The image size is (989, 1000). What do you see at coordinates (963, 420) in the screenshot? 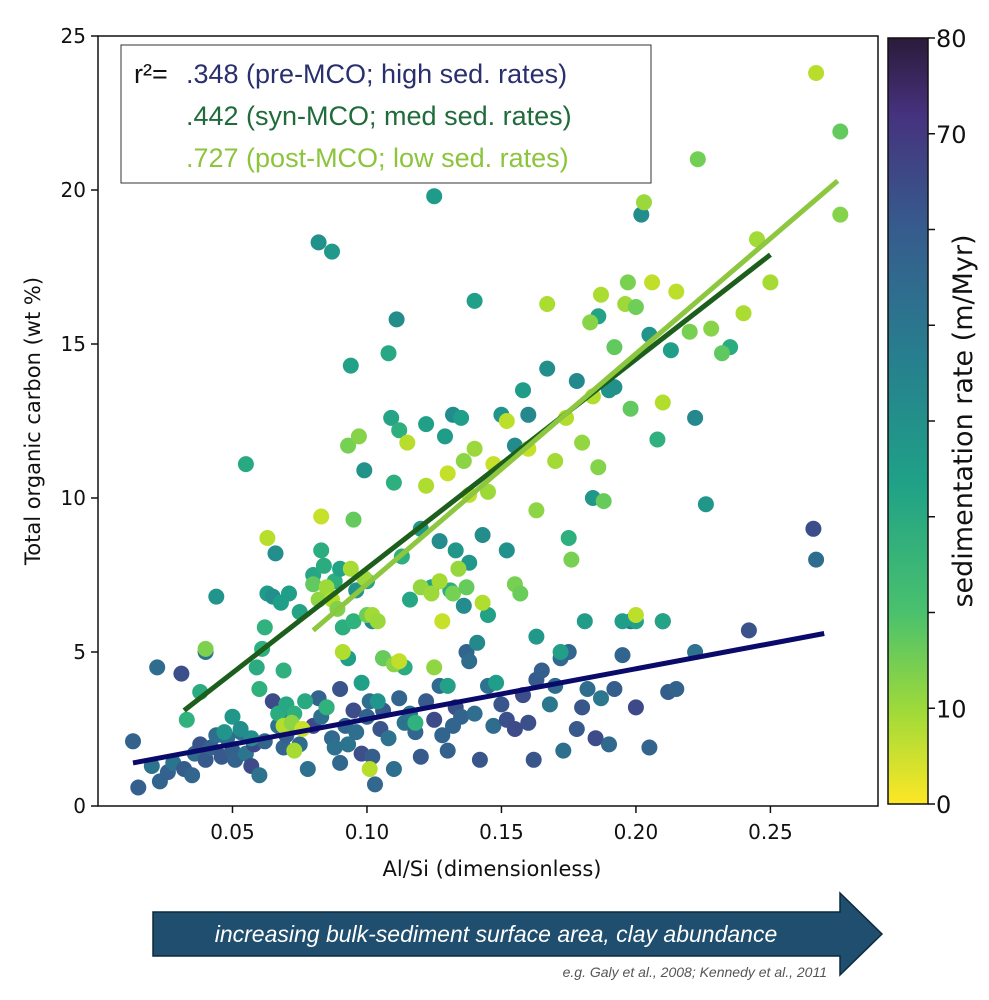
I see `colorbar-label: sedimentation rate (m/Myr)` at bounding box center [963, 420].